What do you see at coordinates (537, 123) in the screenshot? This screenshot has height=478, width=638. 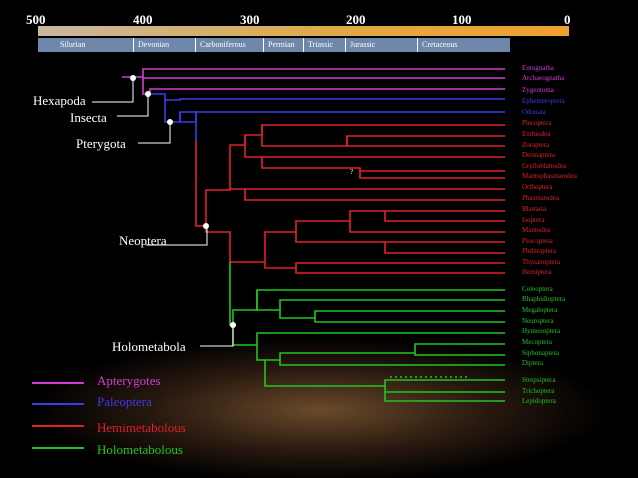 I see `taxon-label: Plecoptera` at bounding box center [537, 123].